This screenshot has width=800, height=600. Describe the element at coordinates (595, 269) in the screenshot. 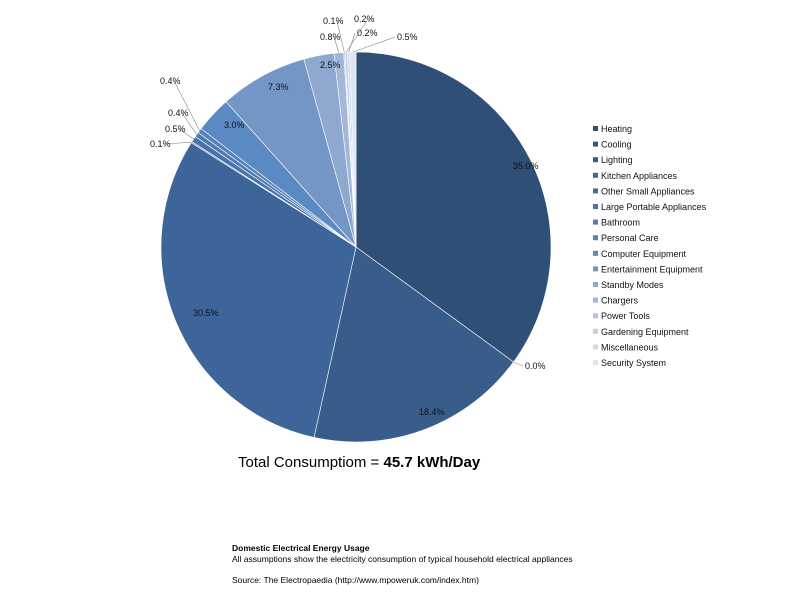

I see `legend-swatch-entertainment-equipment` at that location.